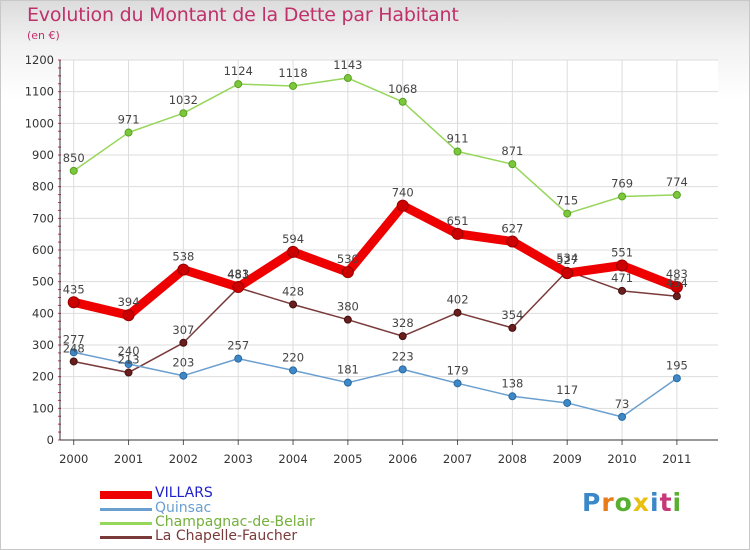 The image size is (750, 550). I want to click on data-label: 627, so click(512, 228).